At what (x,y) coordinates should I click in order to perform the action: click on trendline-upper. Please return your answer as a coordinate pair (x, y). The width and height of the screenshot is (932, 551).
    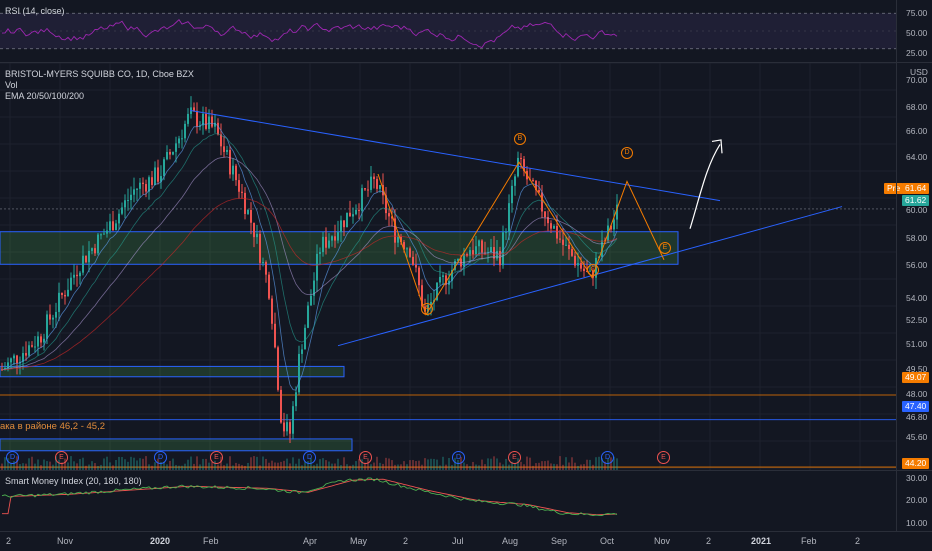
    Looking at the image, I should click on (455, 155).